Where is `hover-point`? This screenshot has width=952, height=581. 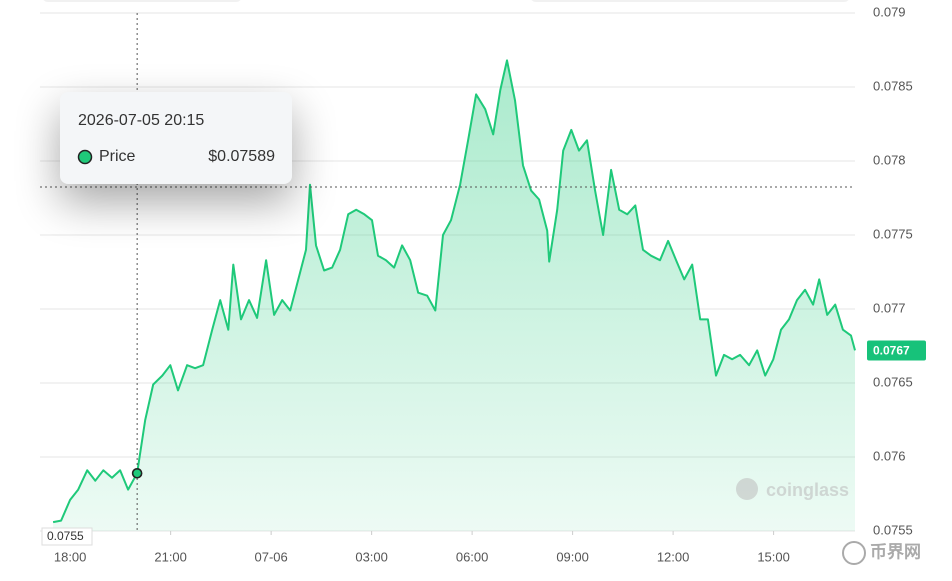 hover-point is located at coordinates (137, 473).